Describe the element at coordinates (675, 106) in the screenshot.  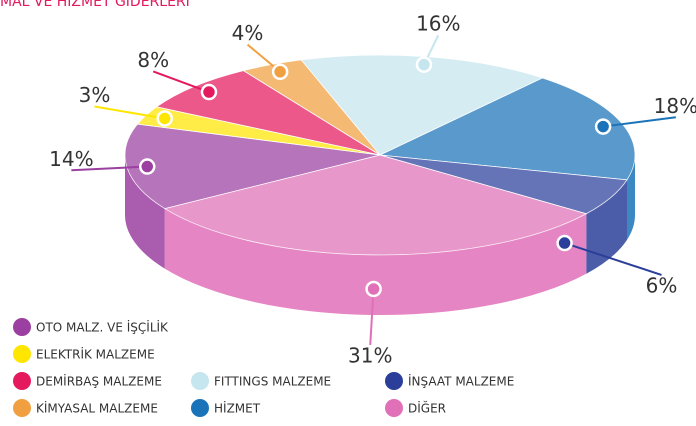
I see `data-label: 18%` at that location.